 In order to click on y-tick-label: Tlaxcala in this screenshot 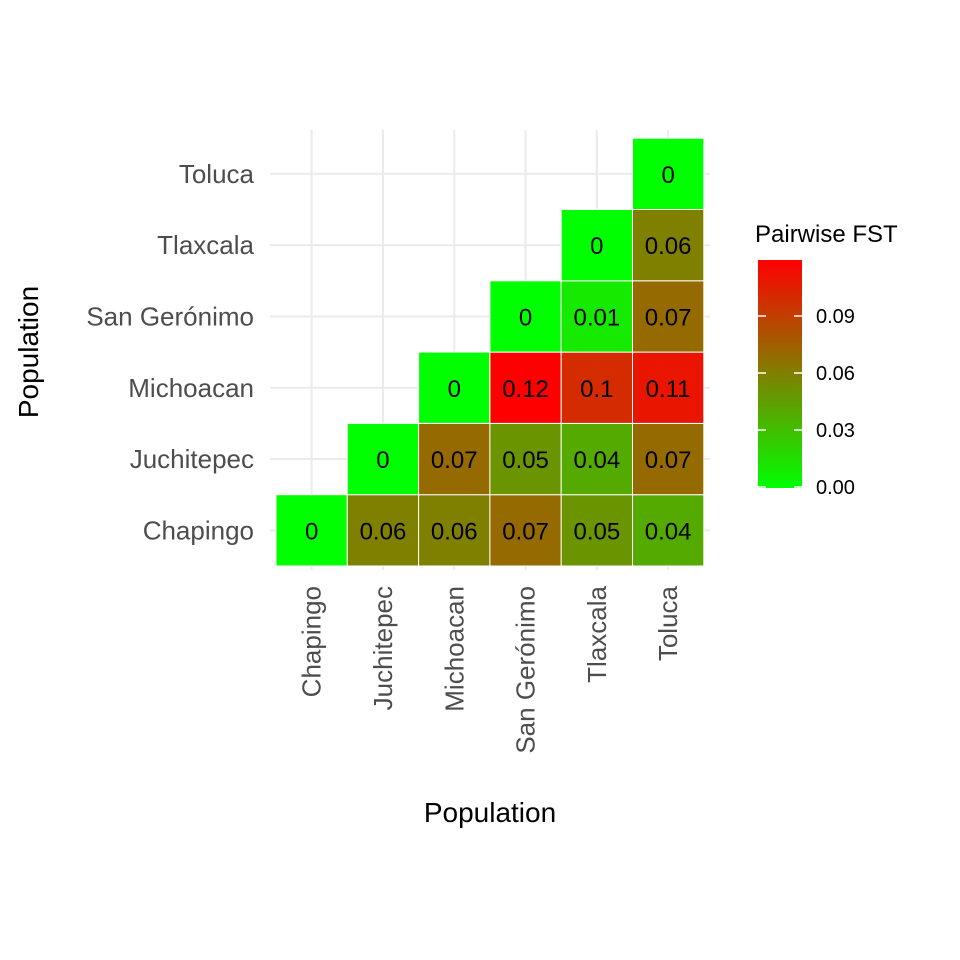, I will do `click(205, 245)`.